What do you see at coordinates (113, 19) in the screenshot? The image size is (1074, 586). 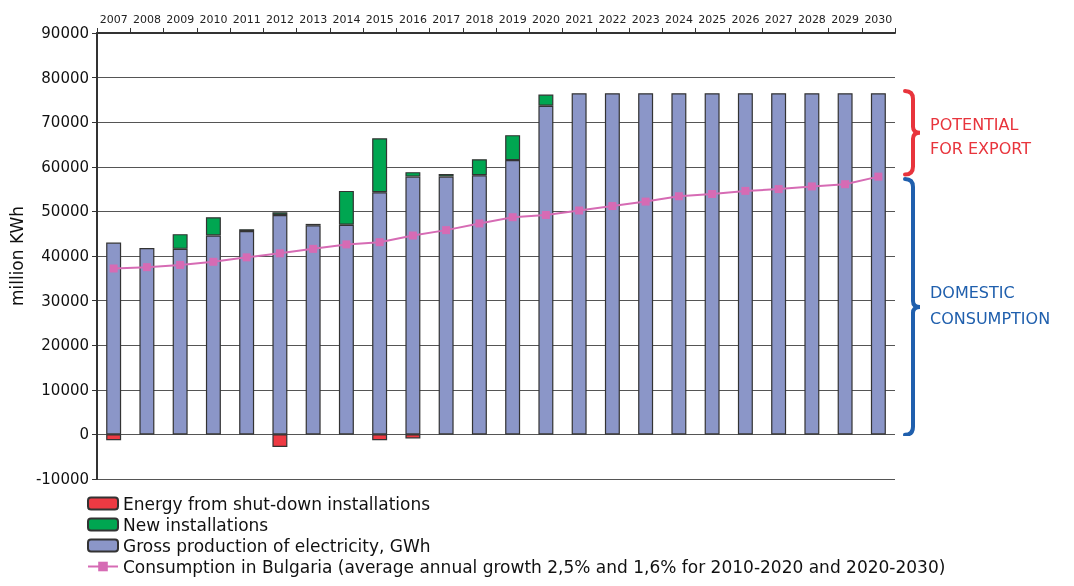 I see `x-tick-label: 2007` at bounding box center [113, 19].